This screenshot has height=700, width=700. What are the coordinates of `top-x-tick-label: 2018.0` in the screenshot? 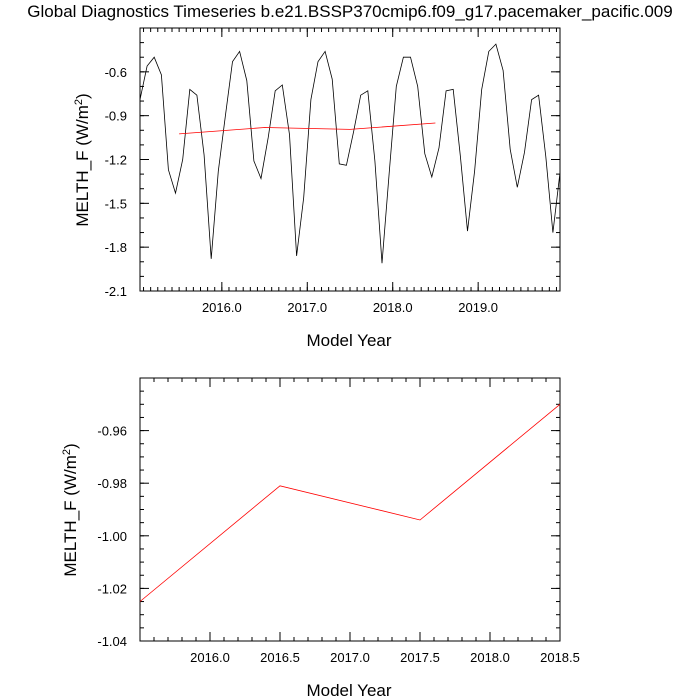 It's located at (393, 307).